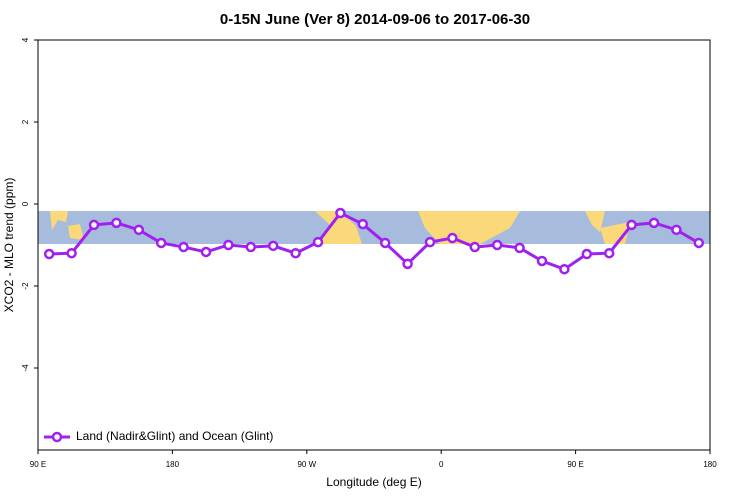  What do you see at coordinates (441, 464) in the screenshot?
I see `x-tick-label: 0` at bounding box center [441, 464].